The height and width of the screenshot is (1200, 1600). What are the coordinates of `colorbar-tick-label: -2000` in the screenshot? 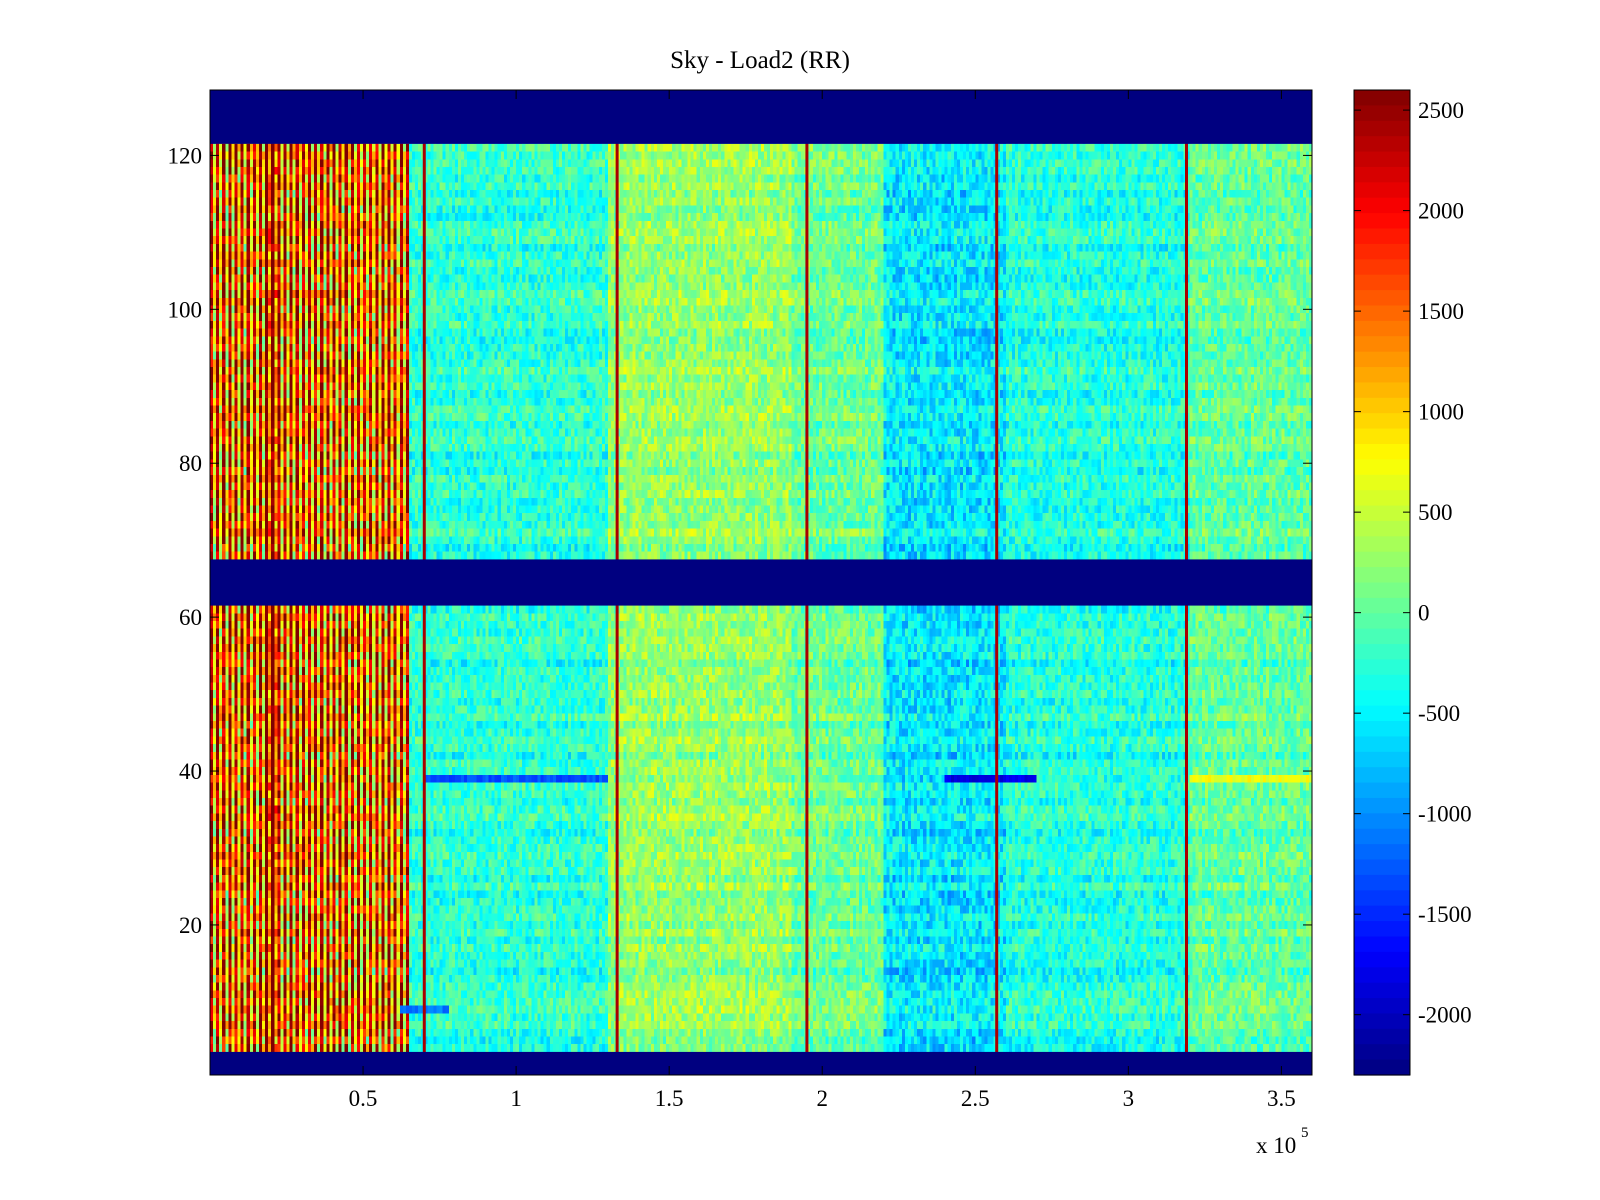 It's located at (1445, 1015).